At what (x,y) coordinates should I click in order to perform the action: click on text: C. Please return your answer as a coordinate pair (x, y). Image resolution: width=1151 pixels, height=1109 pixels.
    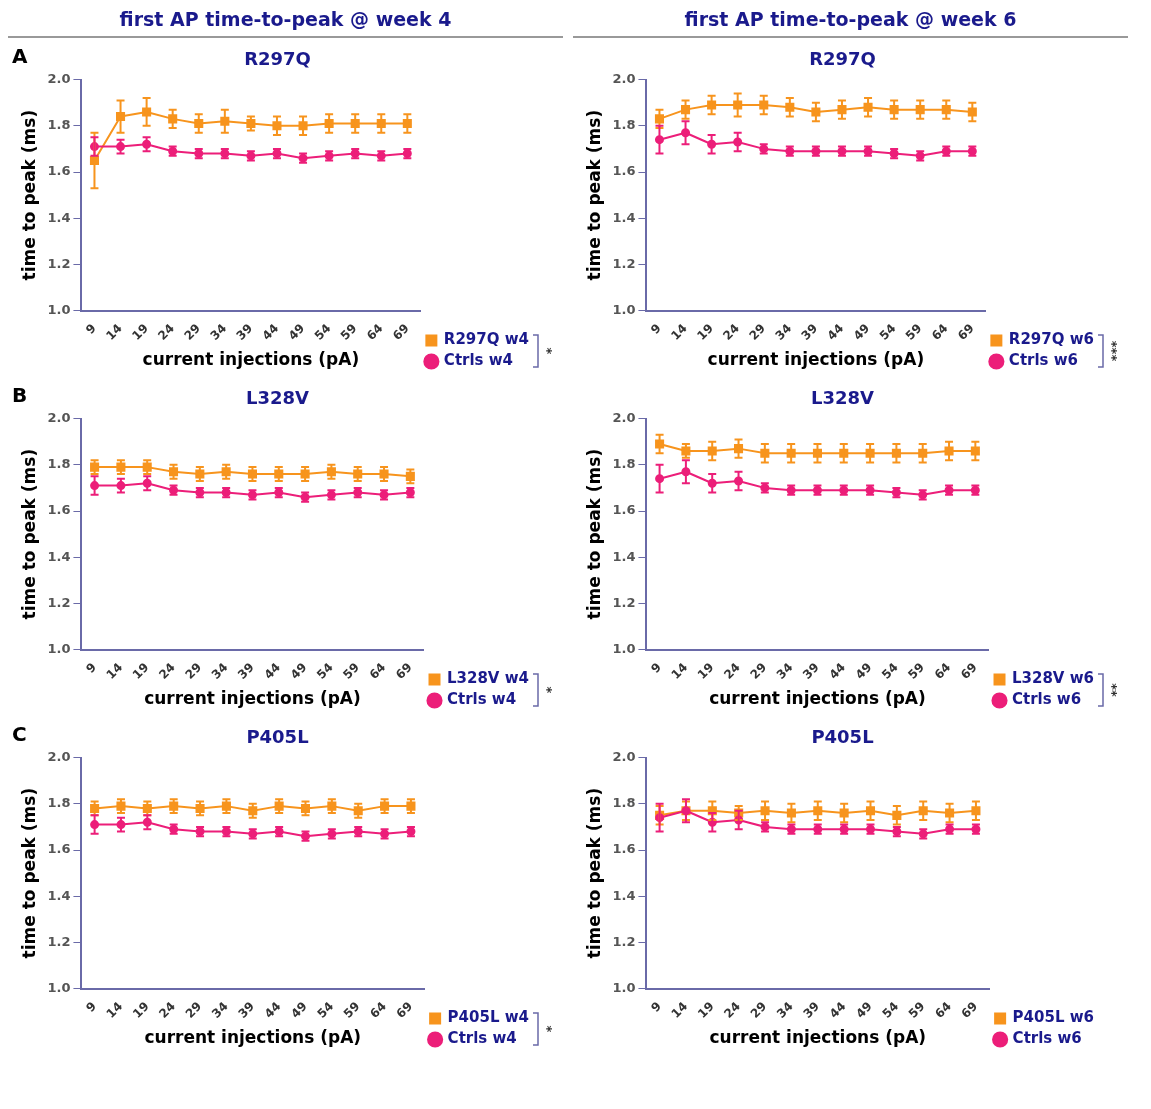
    Looking at the image, I should click on (19, 734).